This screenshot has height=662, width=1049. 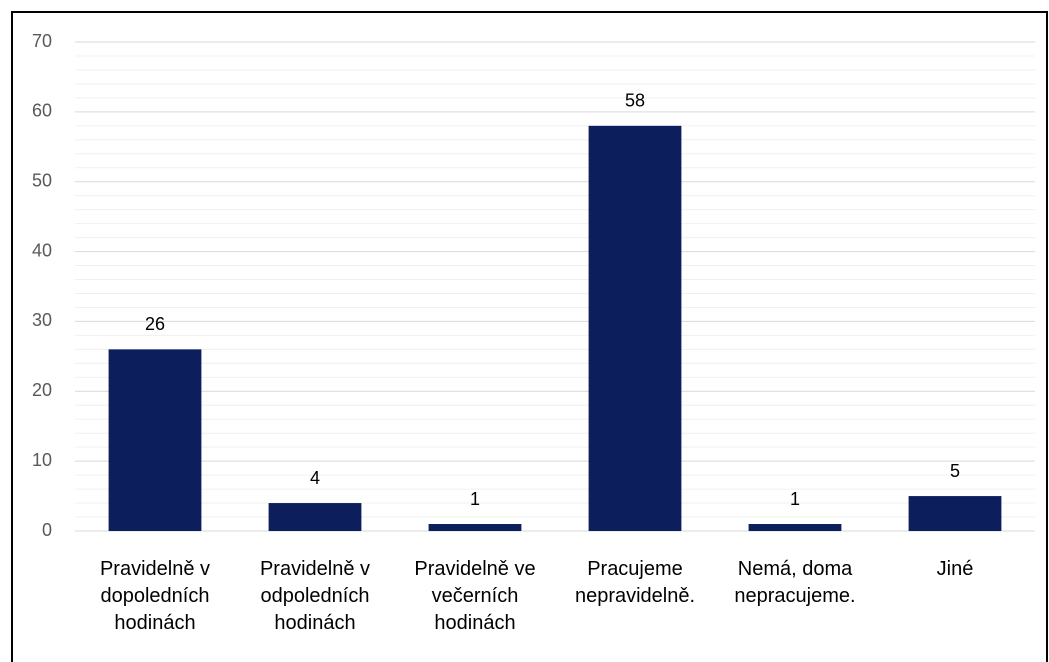 I want to click on y-tick-label: 0, so click(x=47, y=530).